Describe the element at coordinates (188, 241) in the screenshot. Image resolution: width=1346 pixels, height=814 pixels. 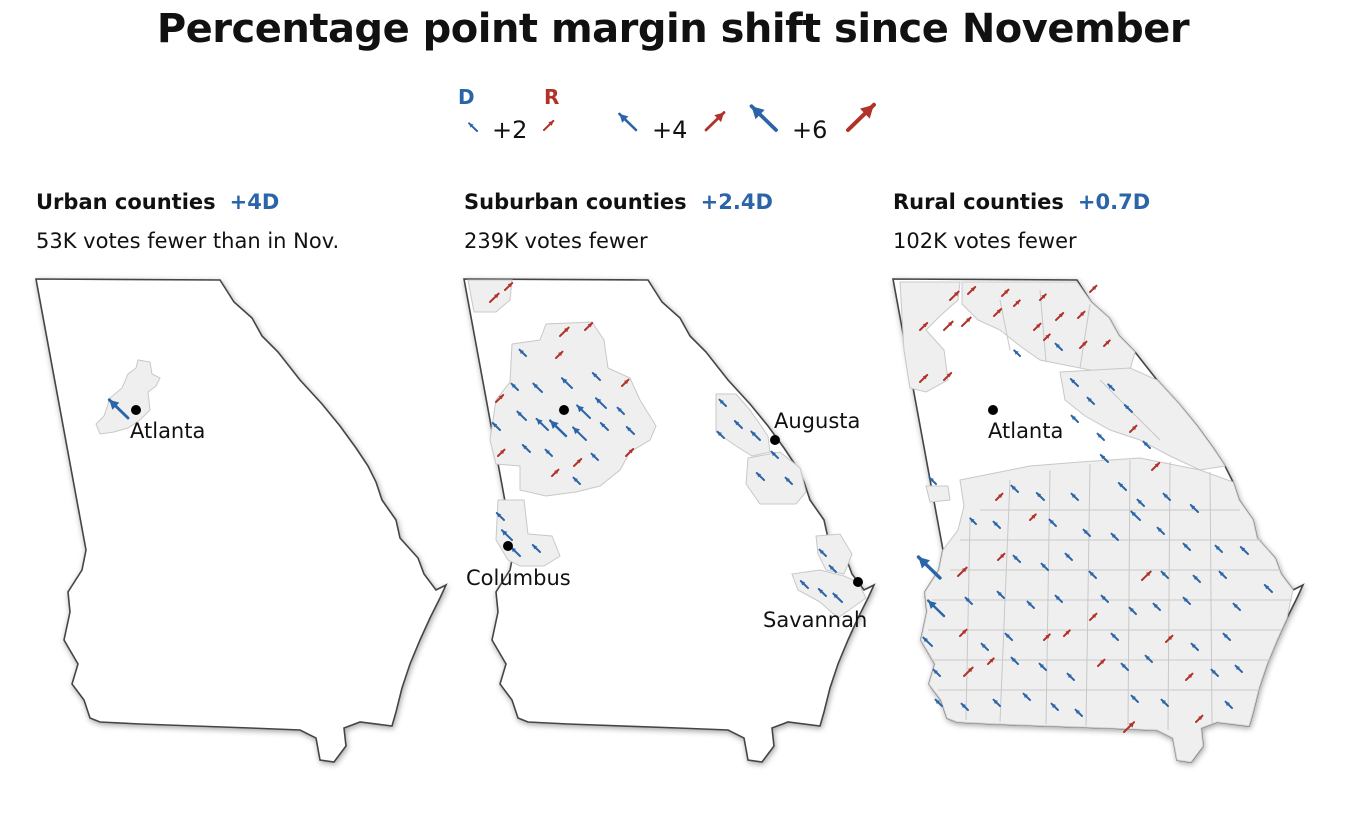
I see `panel-urban-subtitle: 53K votes fewer than in Nov.` at that location.